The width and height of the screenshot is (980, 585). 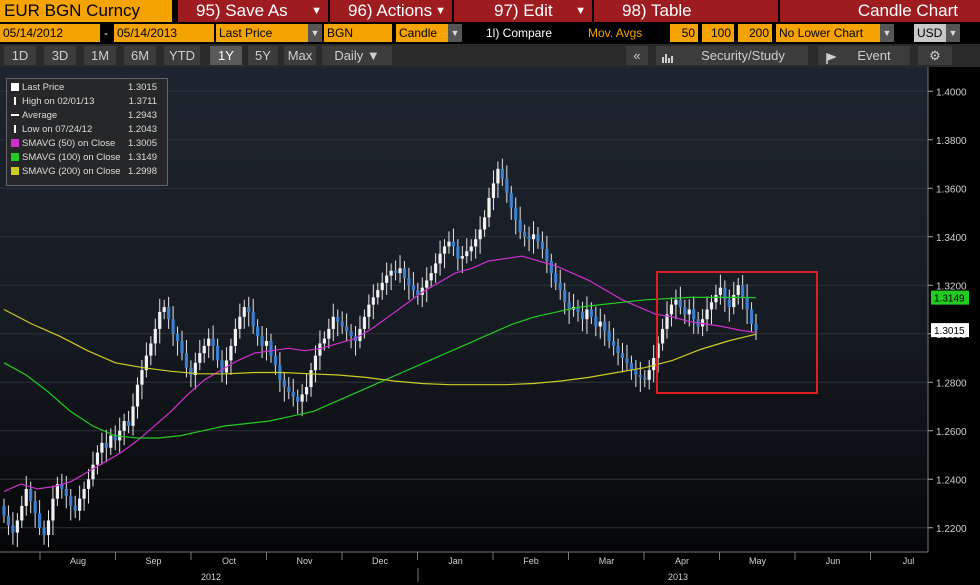 I want to click on dropdown-arrow-icon: ▼, so click(x=440, y=11).